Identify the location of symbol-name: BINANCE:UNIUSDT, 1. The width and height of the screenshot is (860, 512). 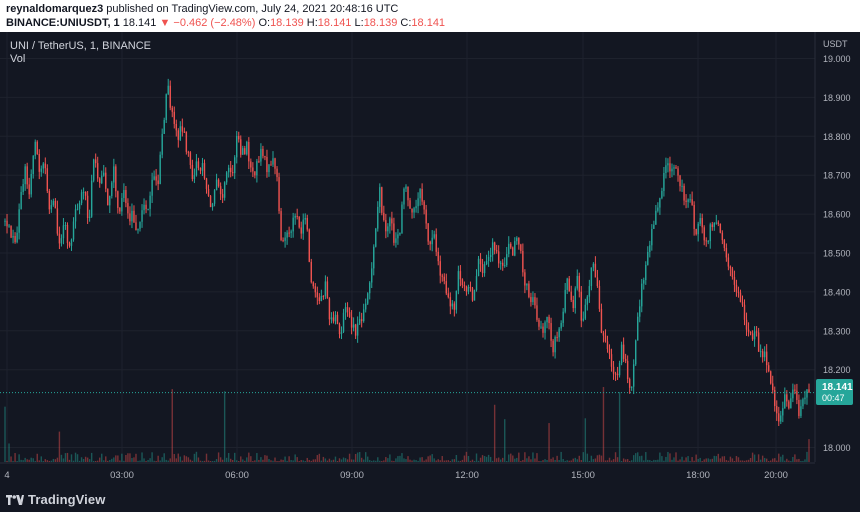
(63, 23).